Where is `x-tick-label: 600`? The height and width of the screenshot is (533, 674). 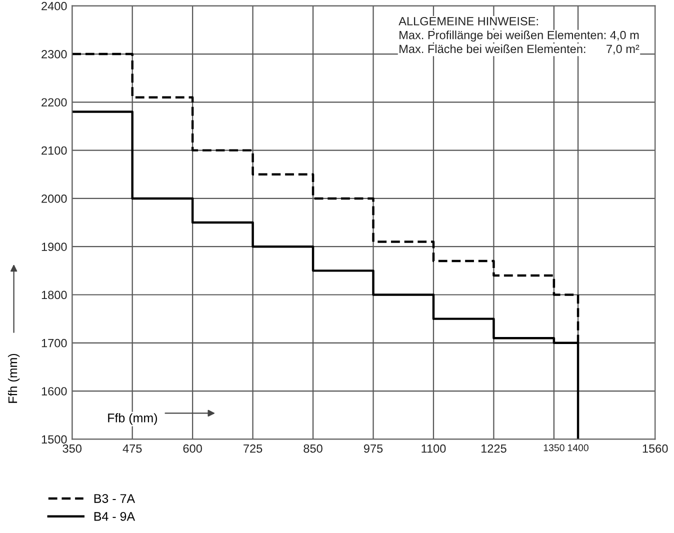
x-tick-label: 600 is located at coordinates (192, 448).